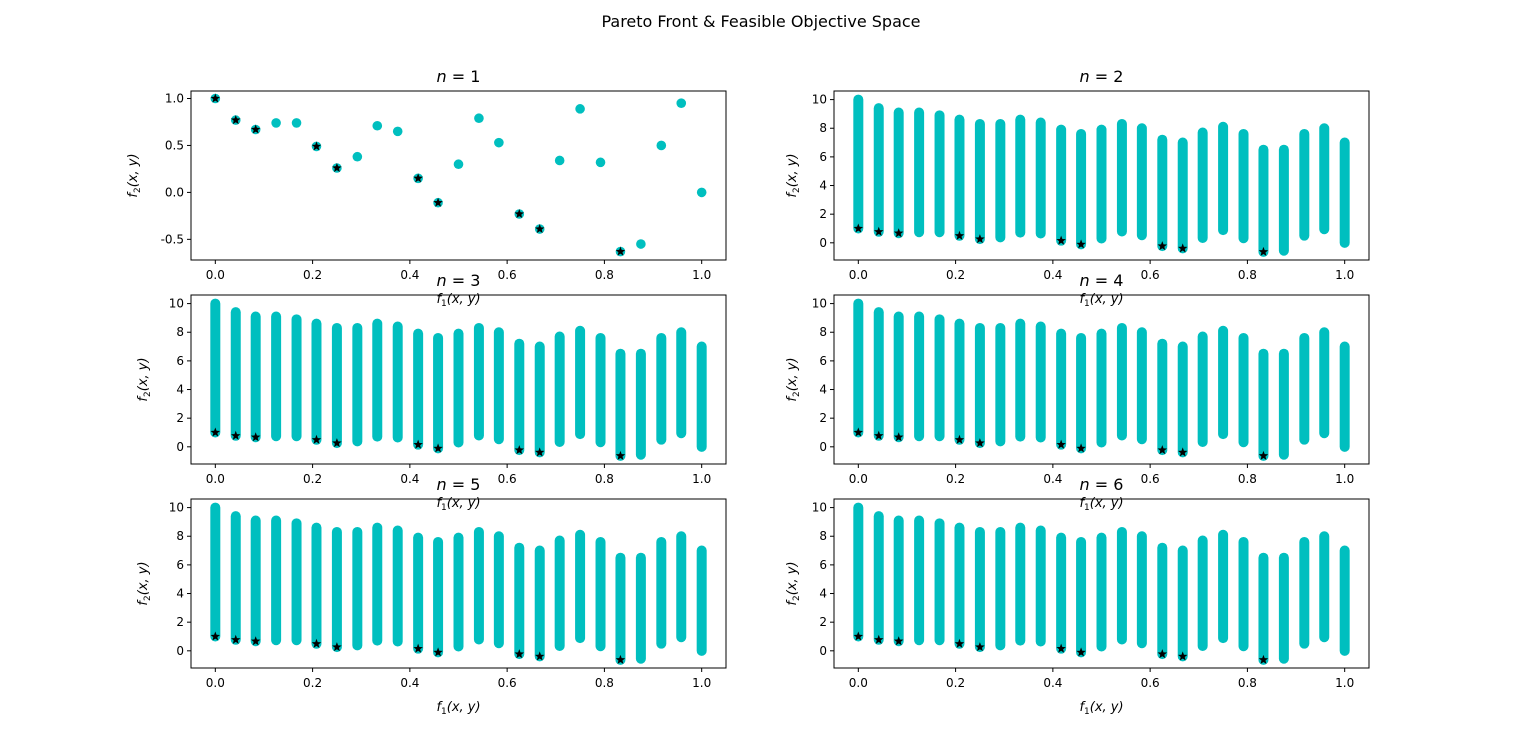 Image resolution: width=1522 pixels, height=751 pixels. Describe the element at coordinates (1150, 275) in the screenshot. I see `x-tick-label: 0.6` at that location.